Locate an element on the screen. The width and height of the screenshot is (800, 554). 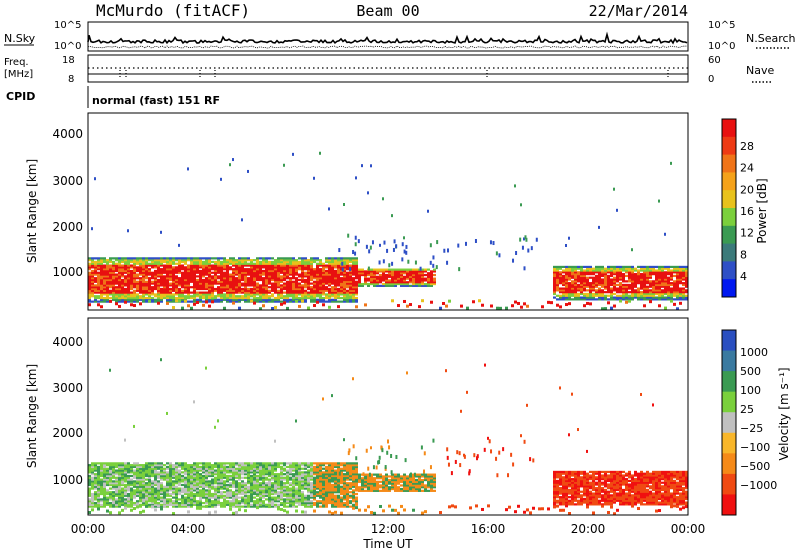
cpid-label: CPID is located at coordinates (20, 96).